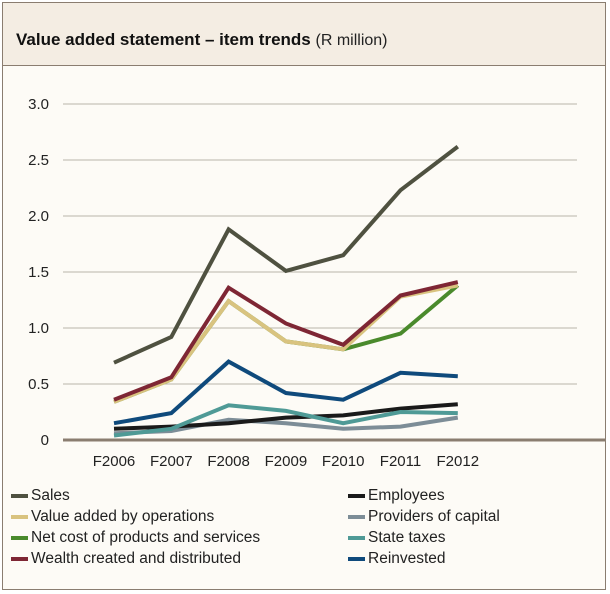 The height and width of the screenshot is (594, 610). What do you see at coordinates (171, 461) in the screenshot?
I see `x-tick-label: F2007` at bounding box center [171, 461].